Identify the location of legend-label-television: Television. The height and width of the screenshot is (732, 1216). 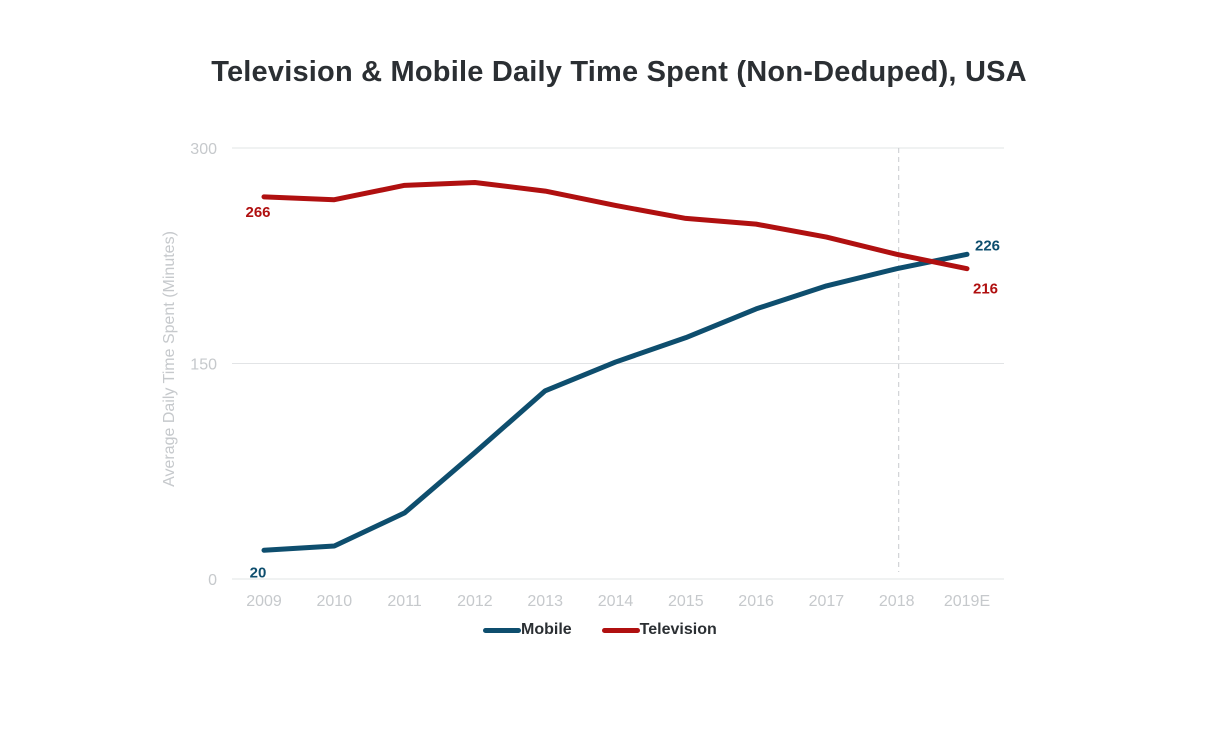
(678, 629).